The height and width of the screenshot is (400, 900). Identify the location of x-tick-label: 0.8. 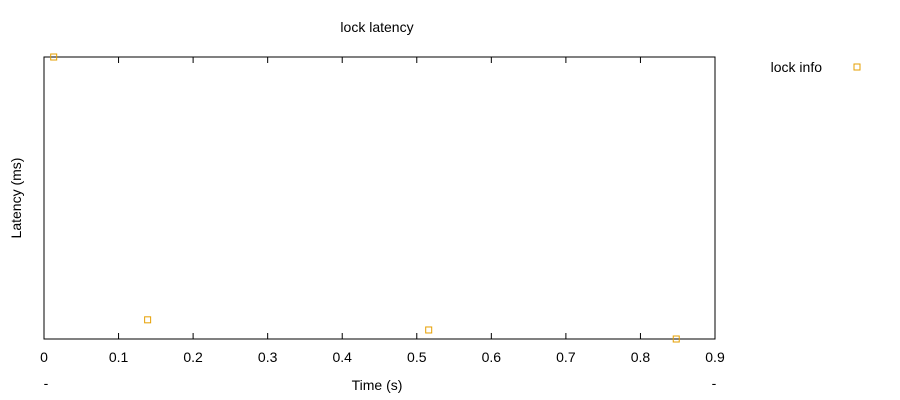
(641, 357).